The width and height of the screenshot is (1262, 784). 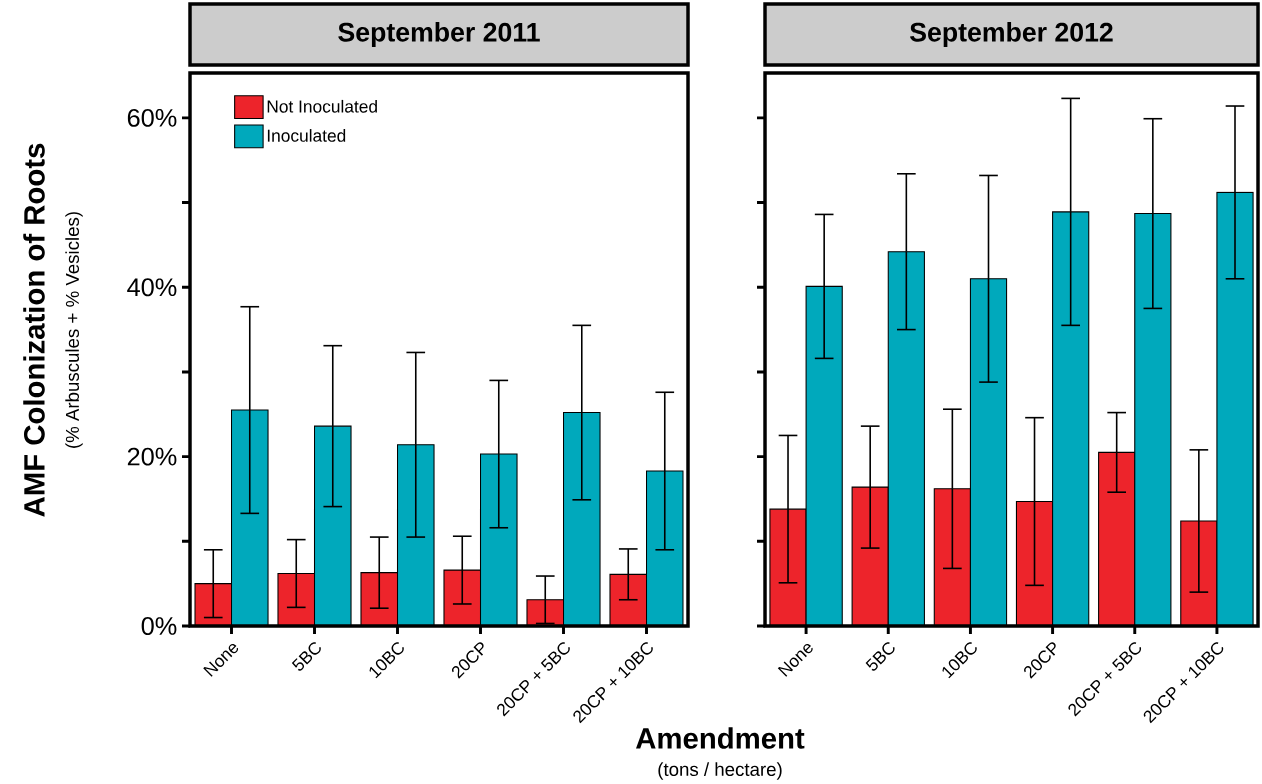 I want to click on text: (tons / hectare), so click(x=720, y=771).